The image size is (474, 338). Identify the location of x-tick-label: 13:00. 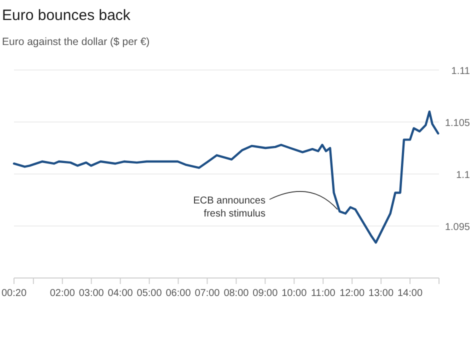
(381, 293).